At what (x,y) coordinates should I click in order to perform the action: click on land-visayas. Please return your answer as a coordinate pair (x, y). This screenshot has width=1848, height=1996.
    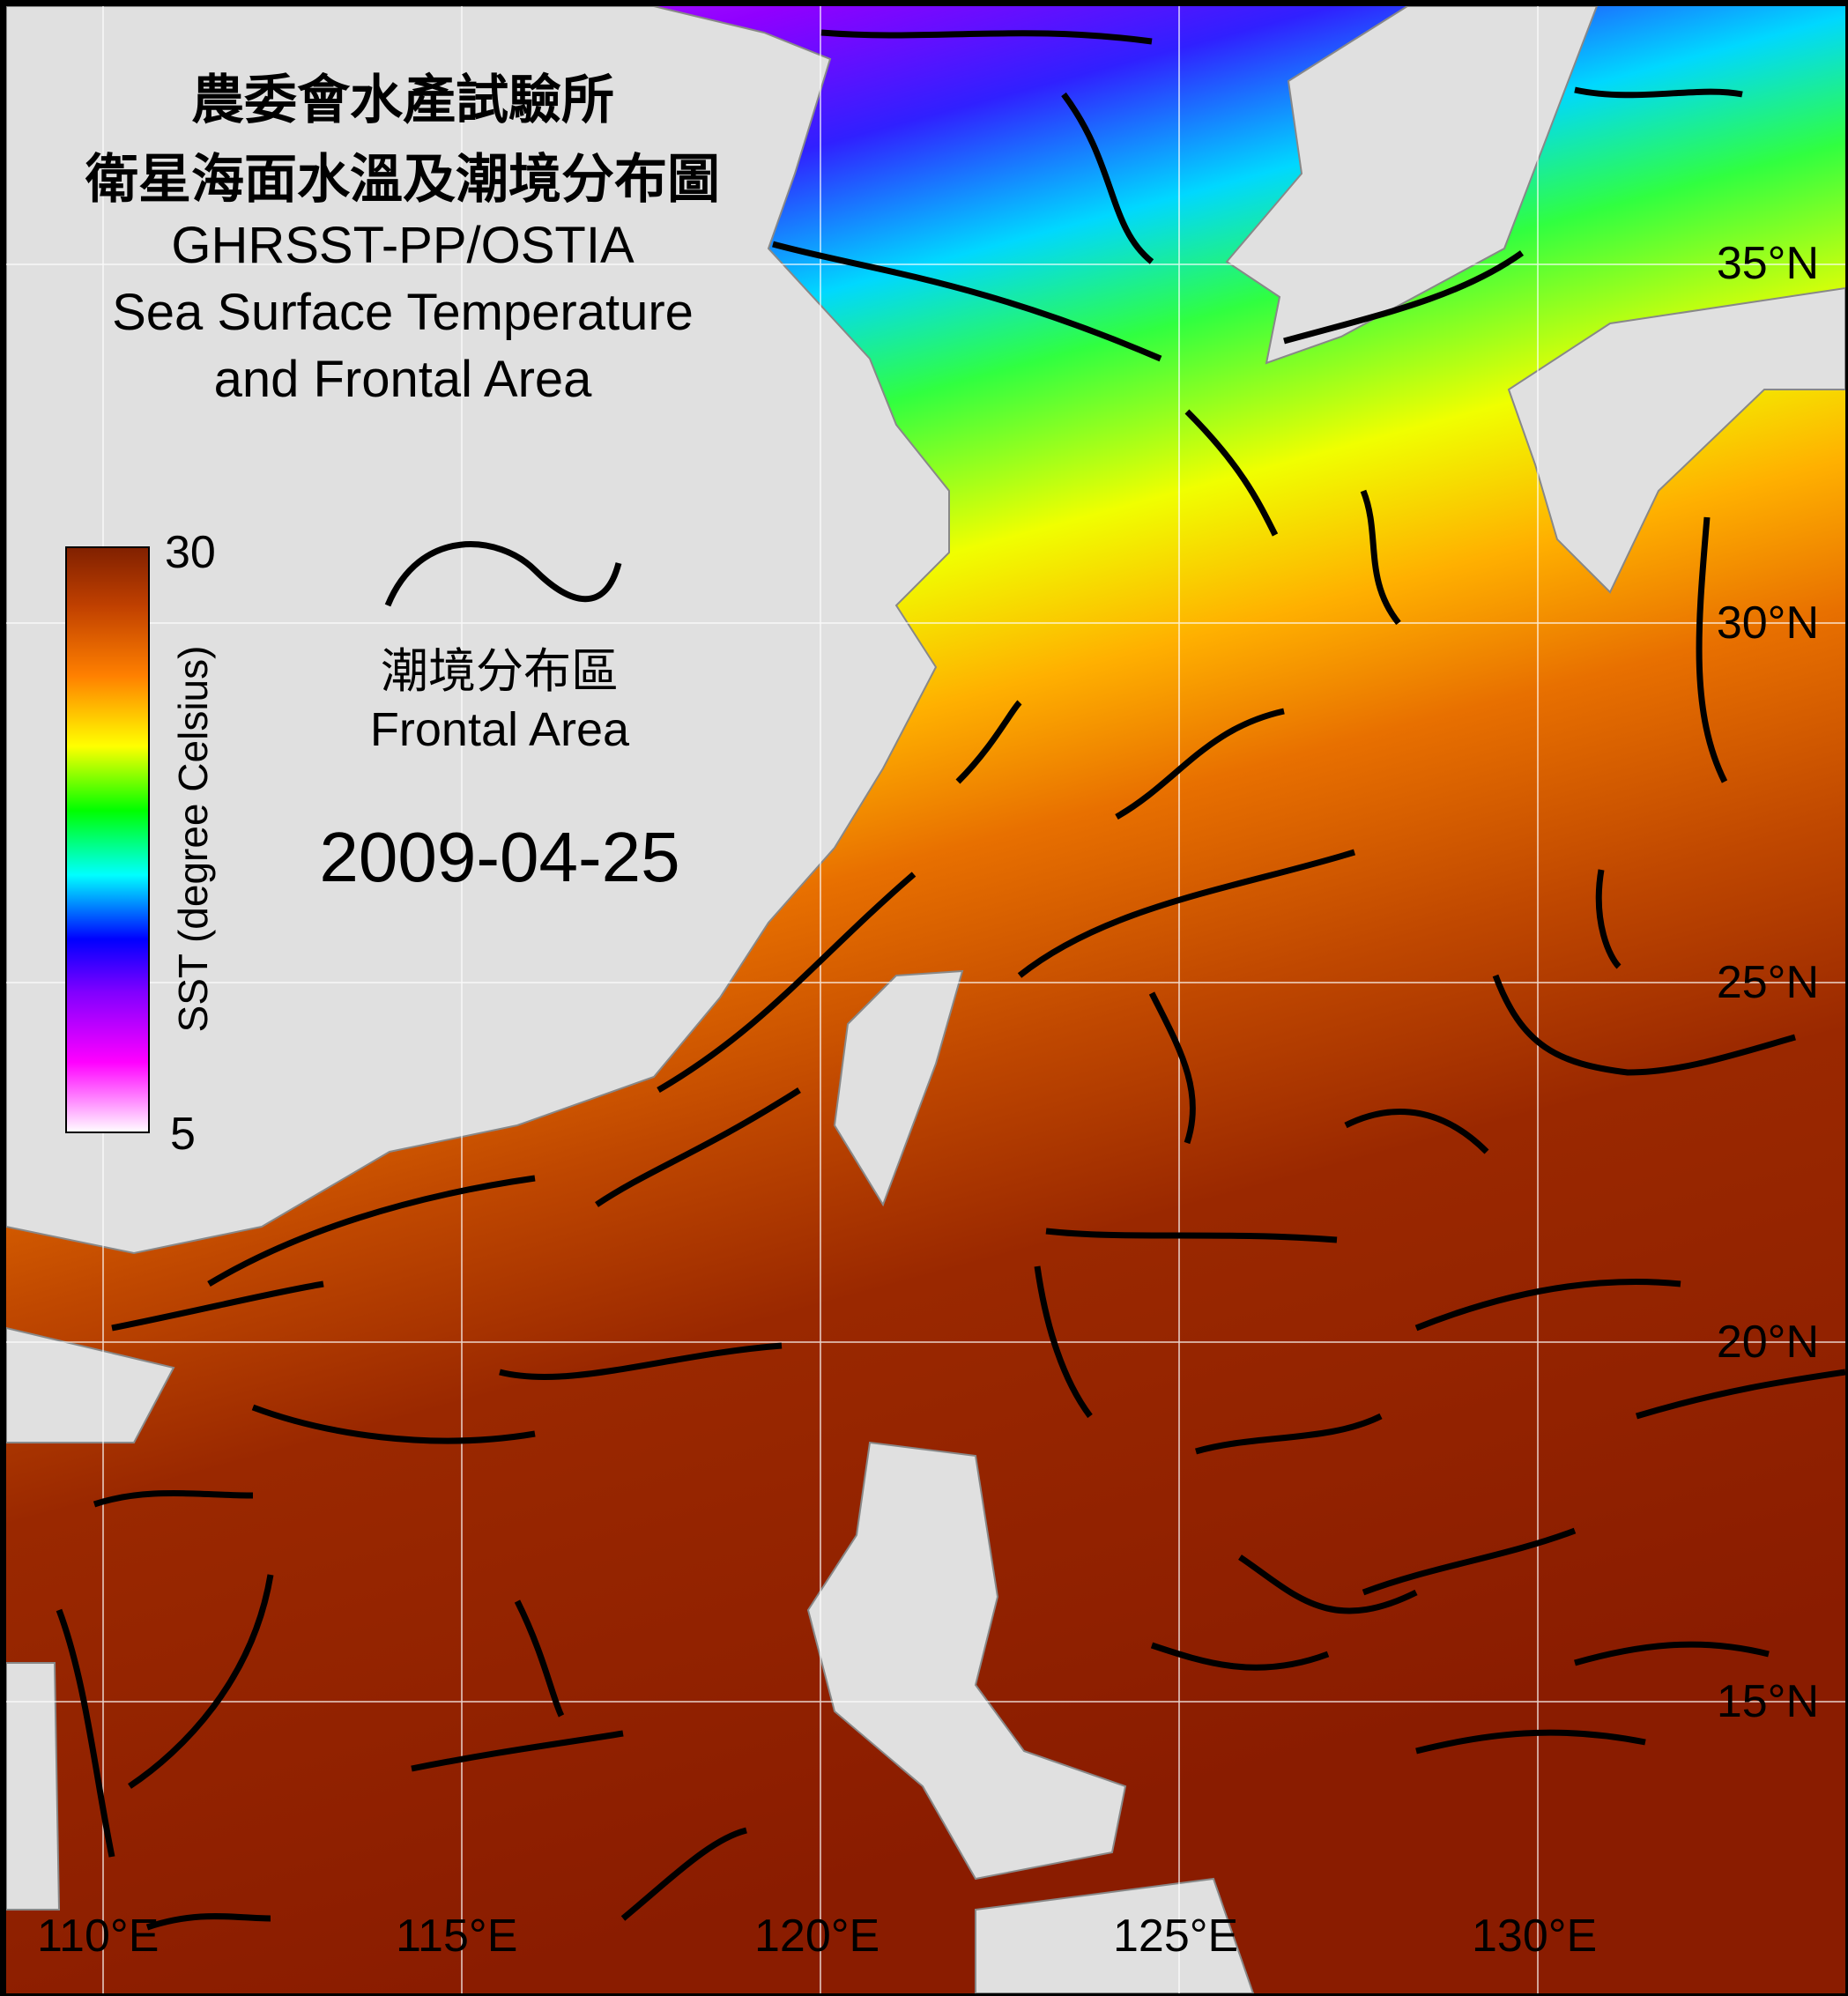
    Looking at the image, I should click on (1115, 1935).